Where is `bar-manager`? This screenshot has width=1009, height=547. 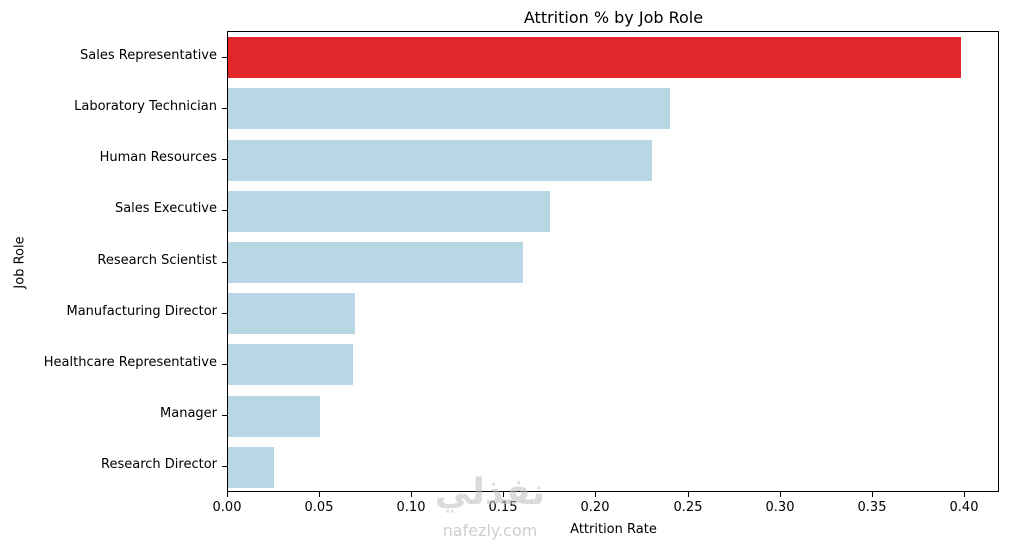
bar-manager is located at coordinates (274, 416).